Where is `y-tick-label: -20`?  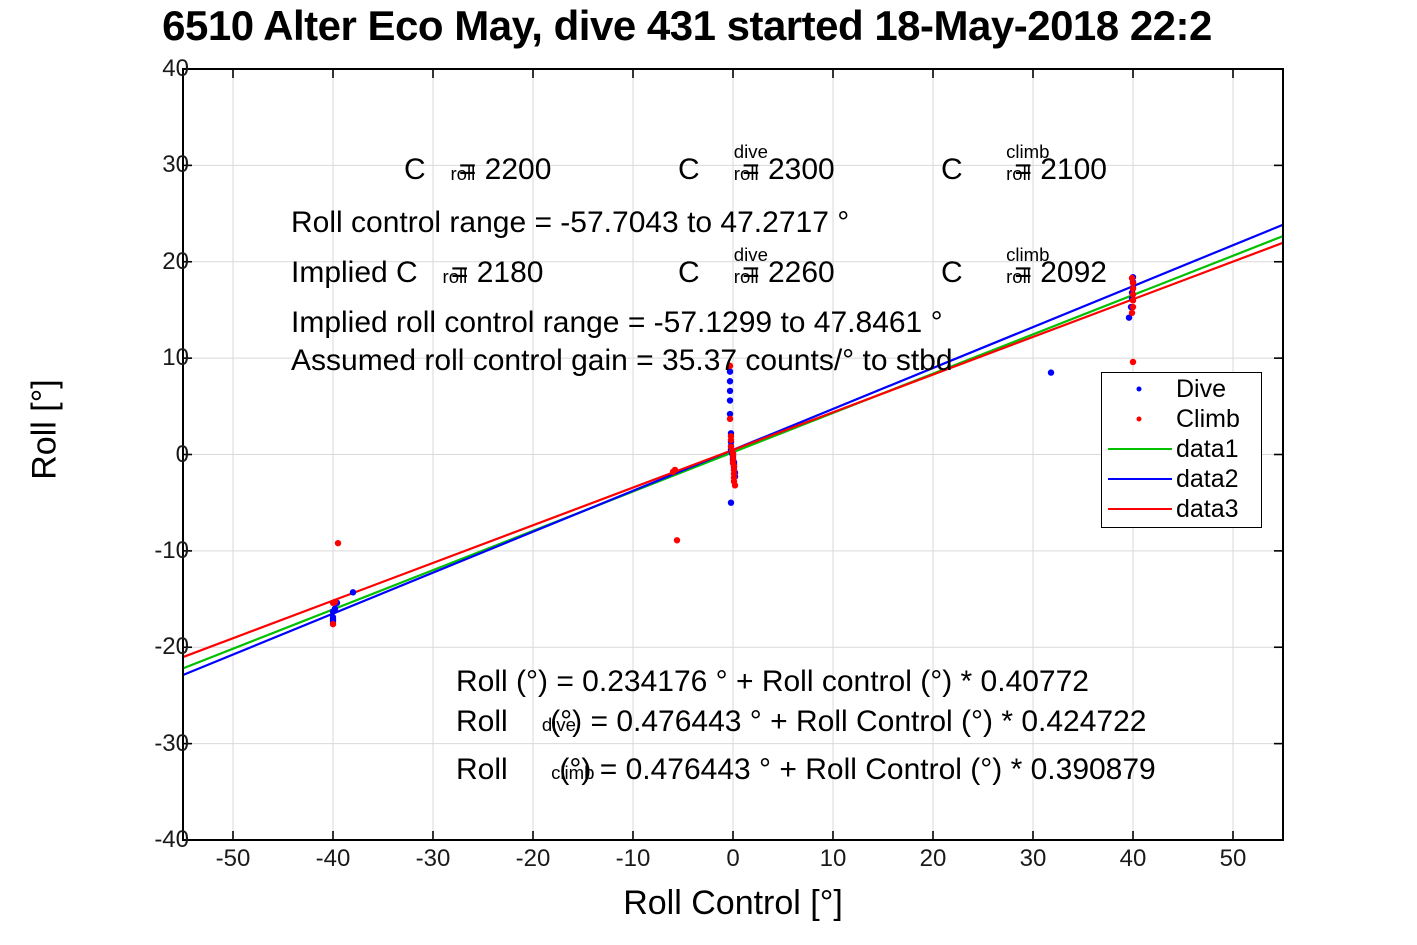
y-tick-label: -20 is located at coordinates (171, 647).